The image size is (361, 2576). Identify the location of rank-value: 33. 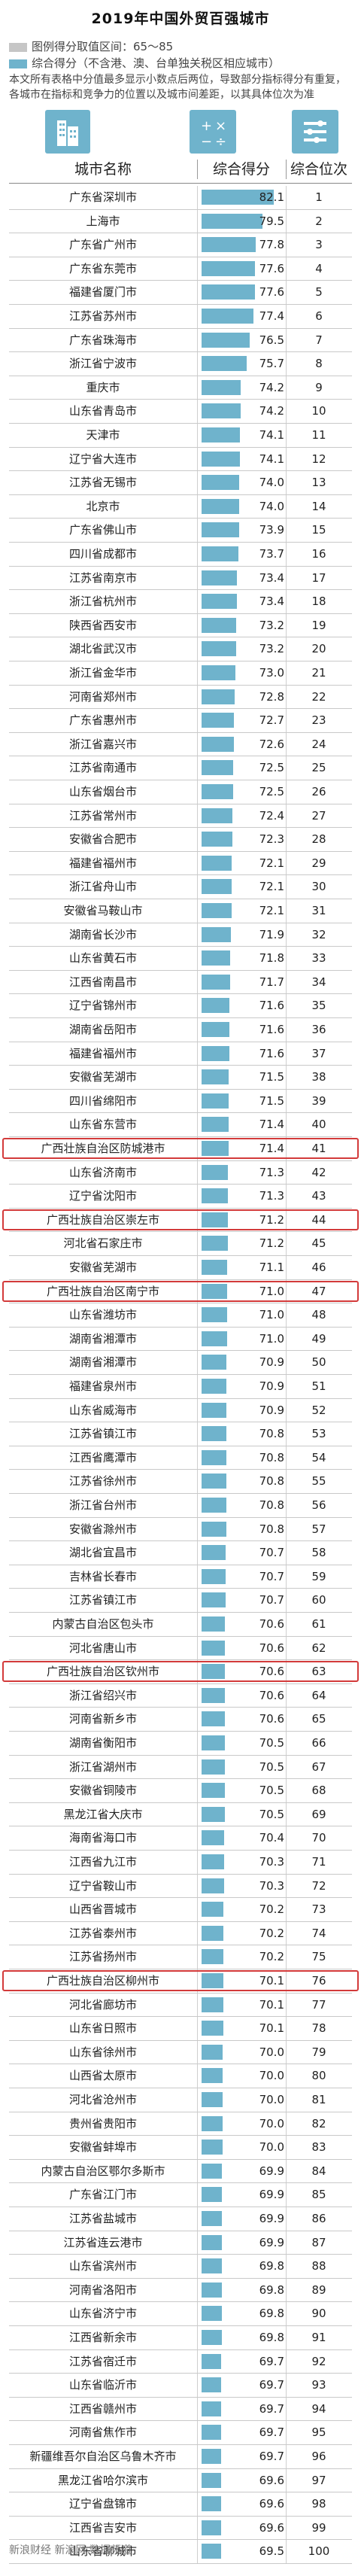
(318, 958).